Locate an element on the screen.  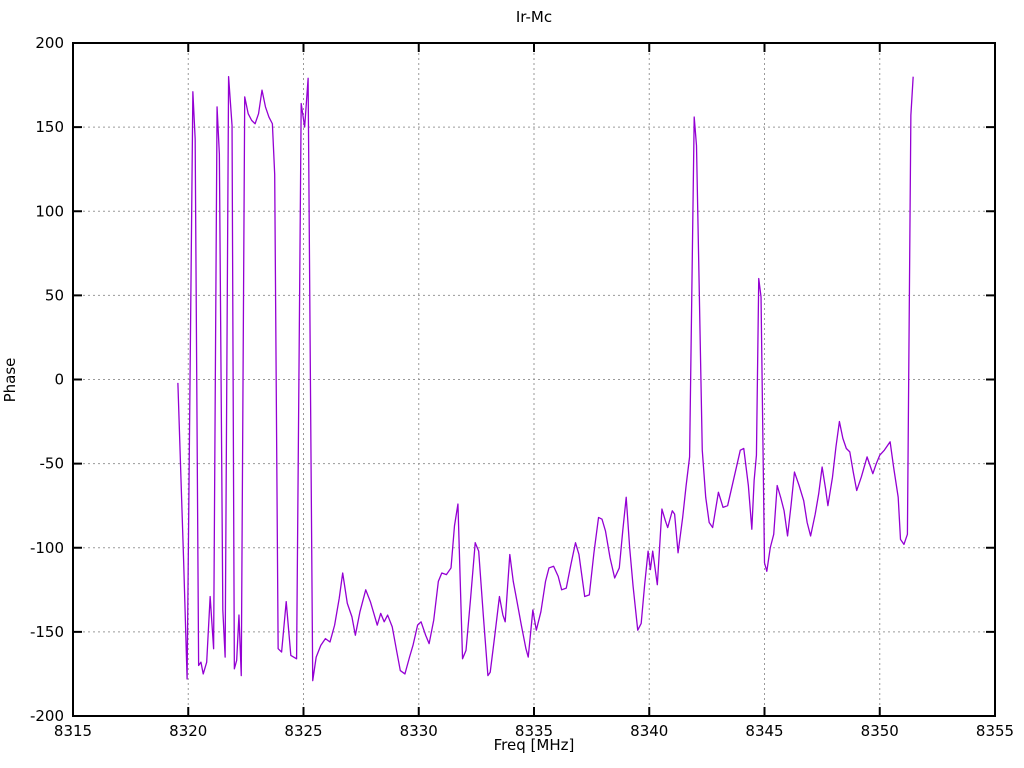
y-axis-title: Phase is located at coordinates (10, 380).